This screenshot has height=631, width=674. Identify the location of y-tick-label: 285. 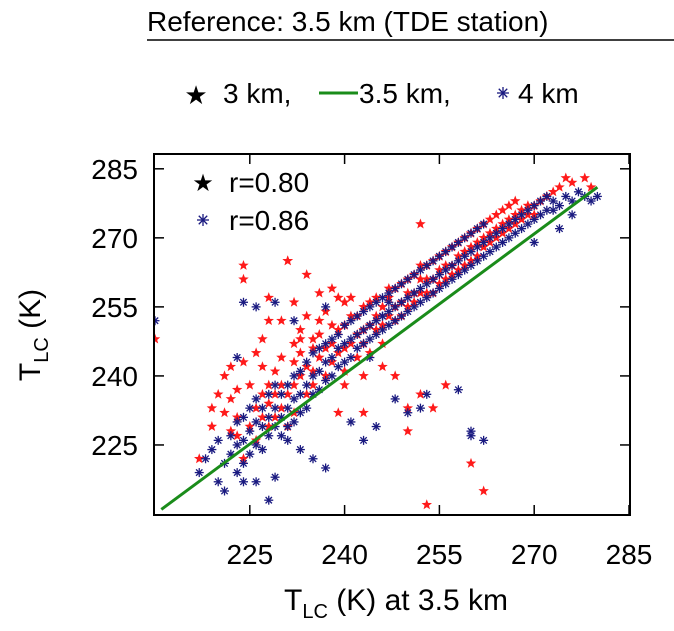
(114, 169).